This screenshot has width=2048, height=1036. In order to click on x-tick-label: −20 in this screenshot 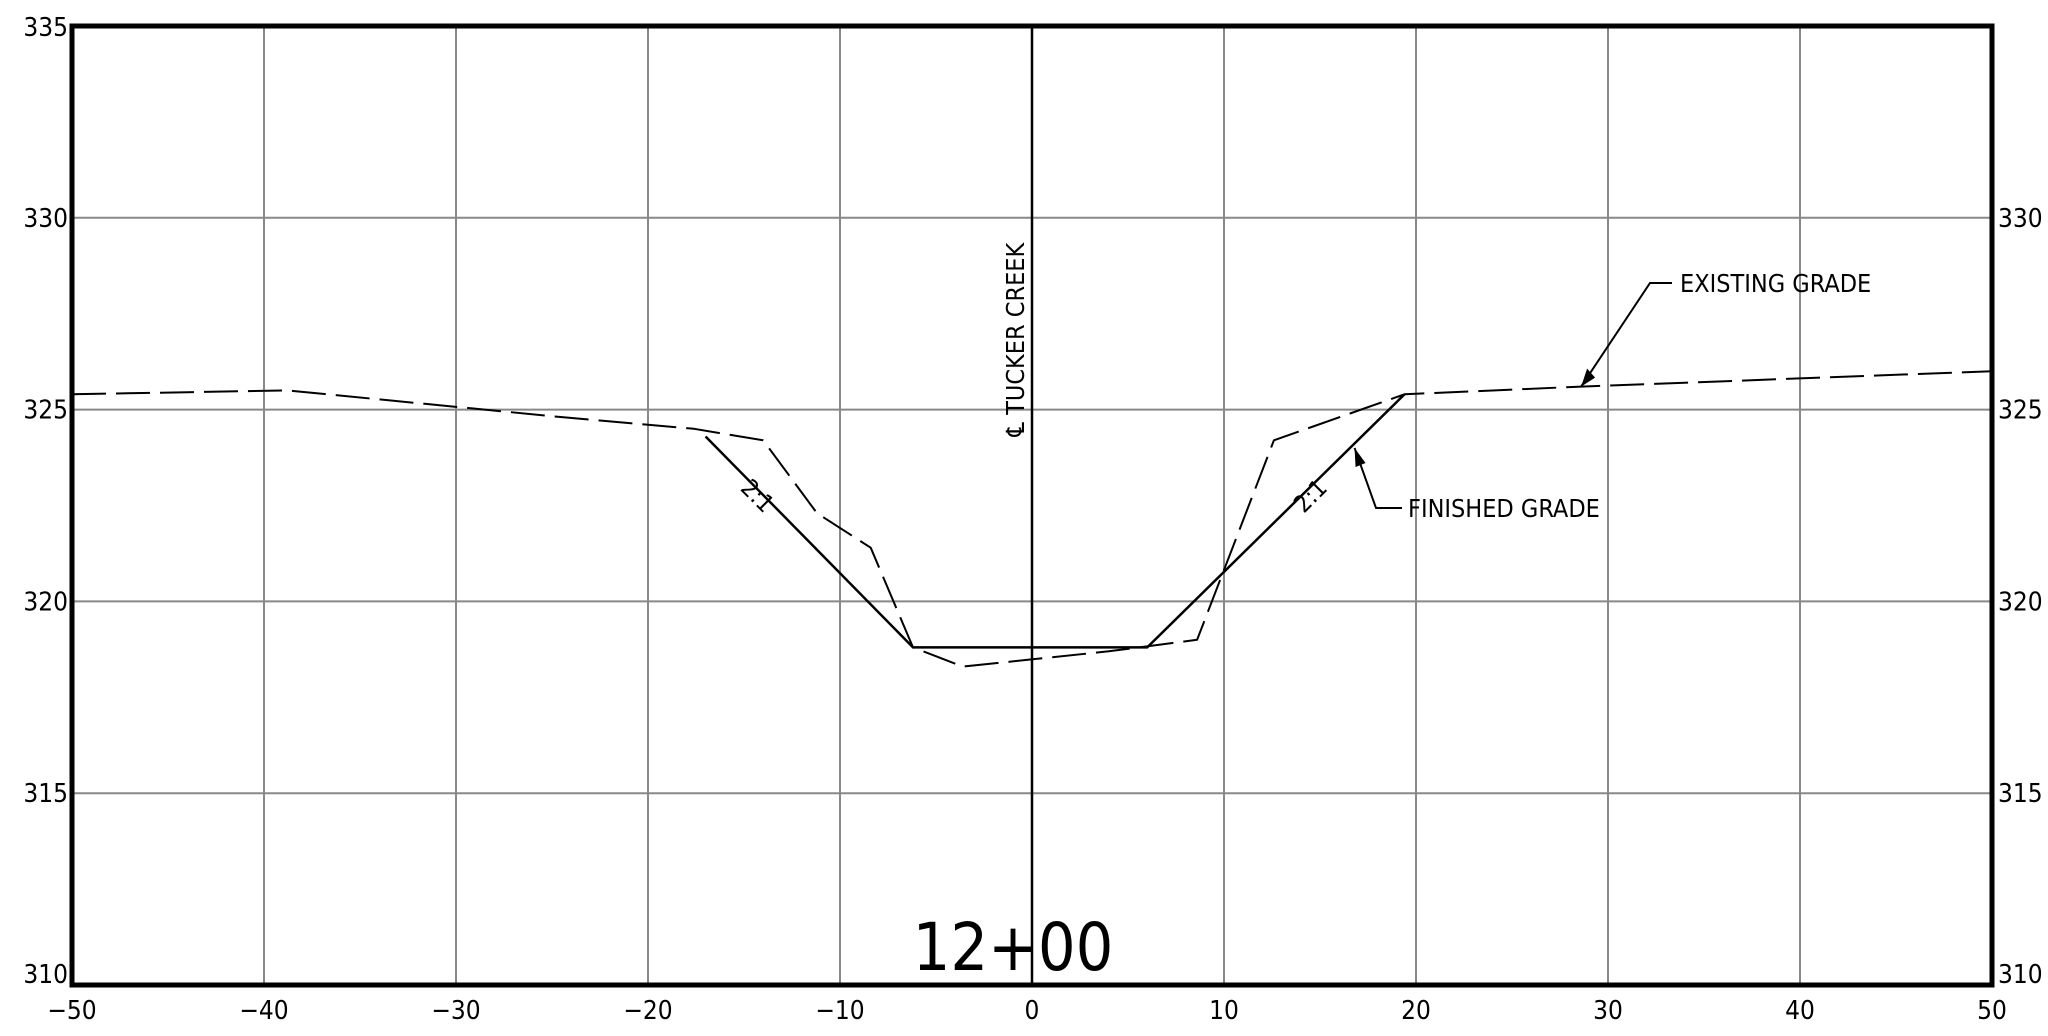, I will do `click(647, 1011)`.